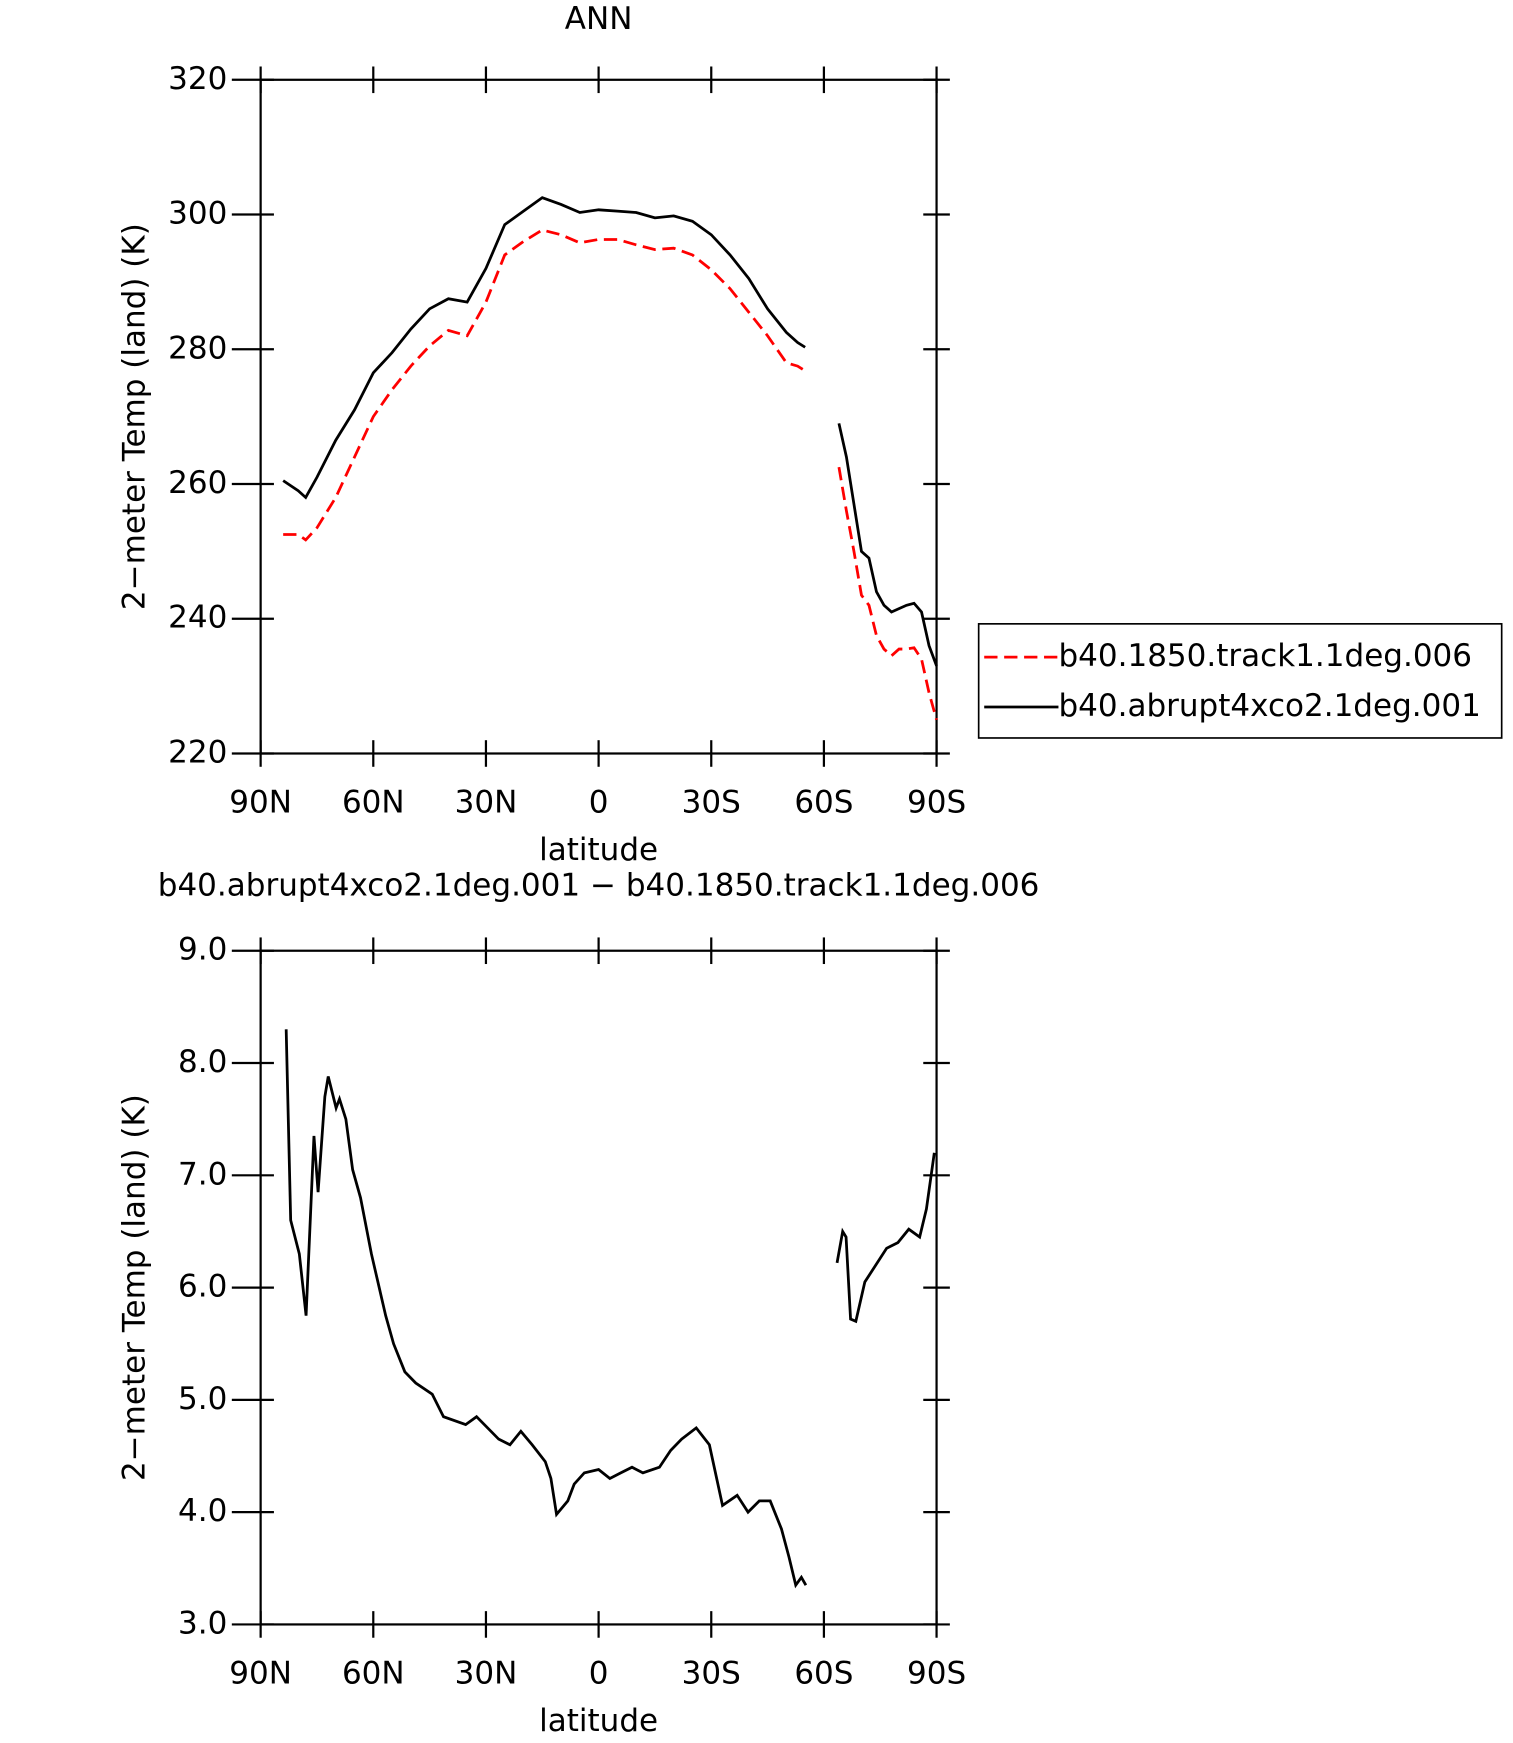  I want to click on legend-label: b40.abrupt4xco2.1deg.001, so click(1269, 706).